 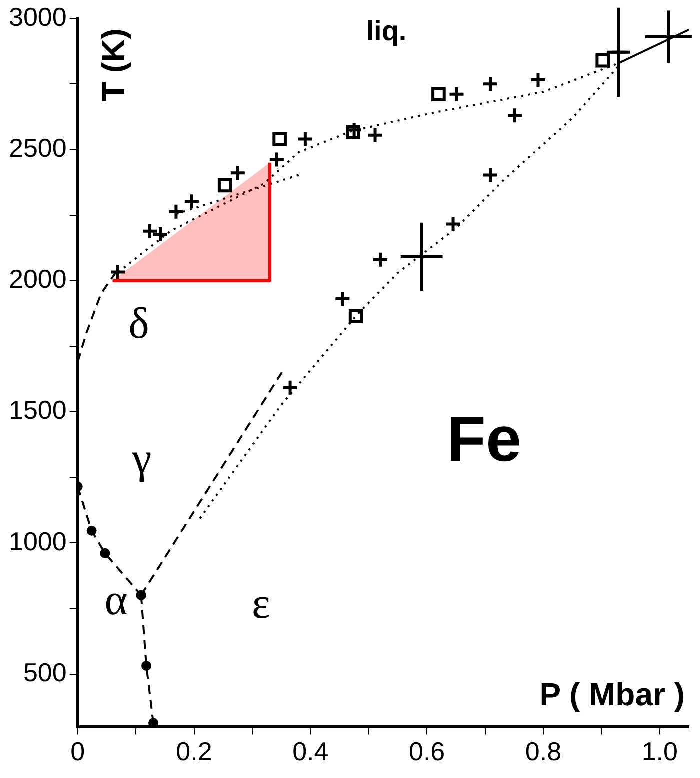 I want to click on x-tick-label: 0.4, so click(x=310, y=751).